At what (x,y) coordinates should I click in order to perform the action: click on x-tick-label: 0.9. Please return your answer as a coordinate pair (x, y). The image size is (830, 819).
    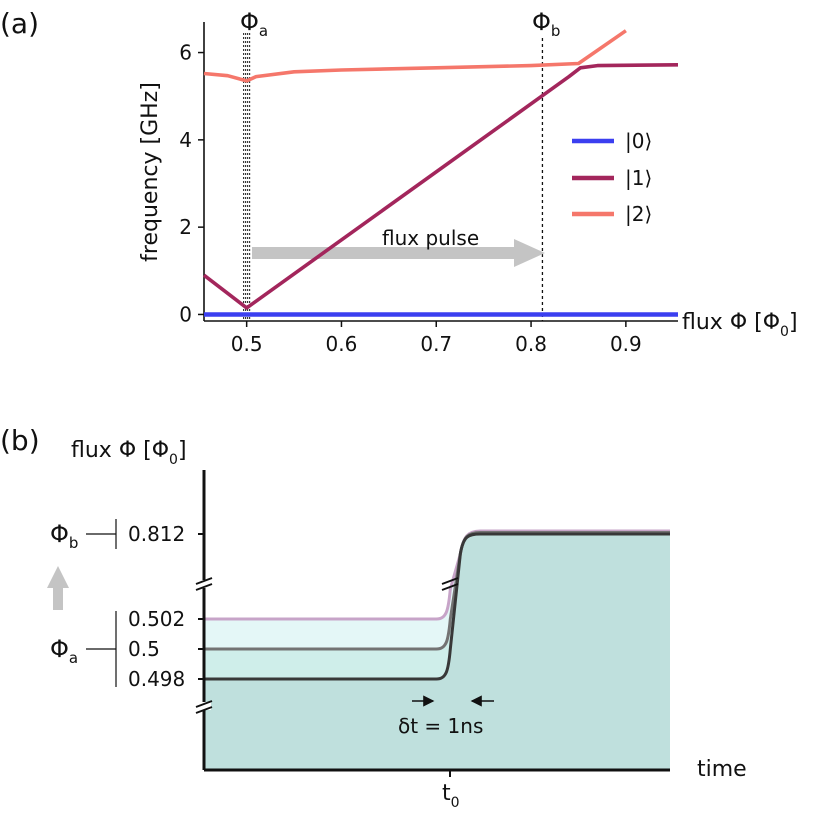
    Looking at the image, I should click on (626, 344).